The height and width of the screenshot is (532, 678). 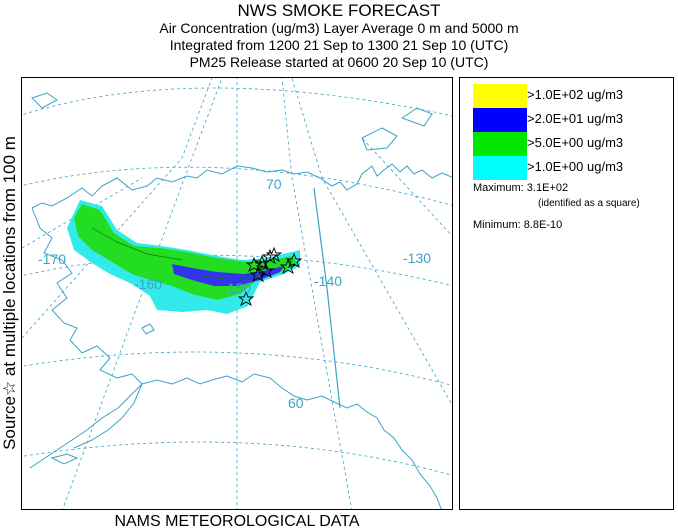 I want to click on legend-swatch-cyan, so click(x=500, y=168).